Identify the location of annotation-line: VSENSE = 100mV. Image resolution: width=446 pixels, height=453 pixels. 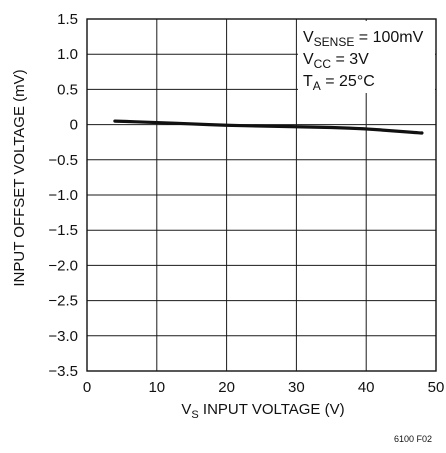
(363, 39).